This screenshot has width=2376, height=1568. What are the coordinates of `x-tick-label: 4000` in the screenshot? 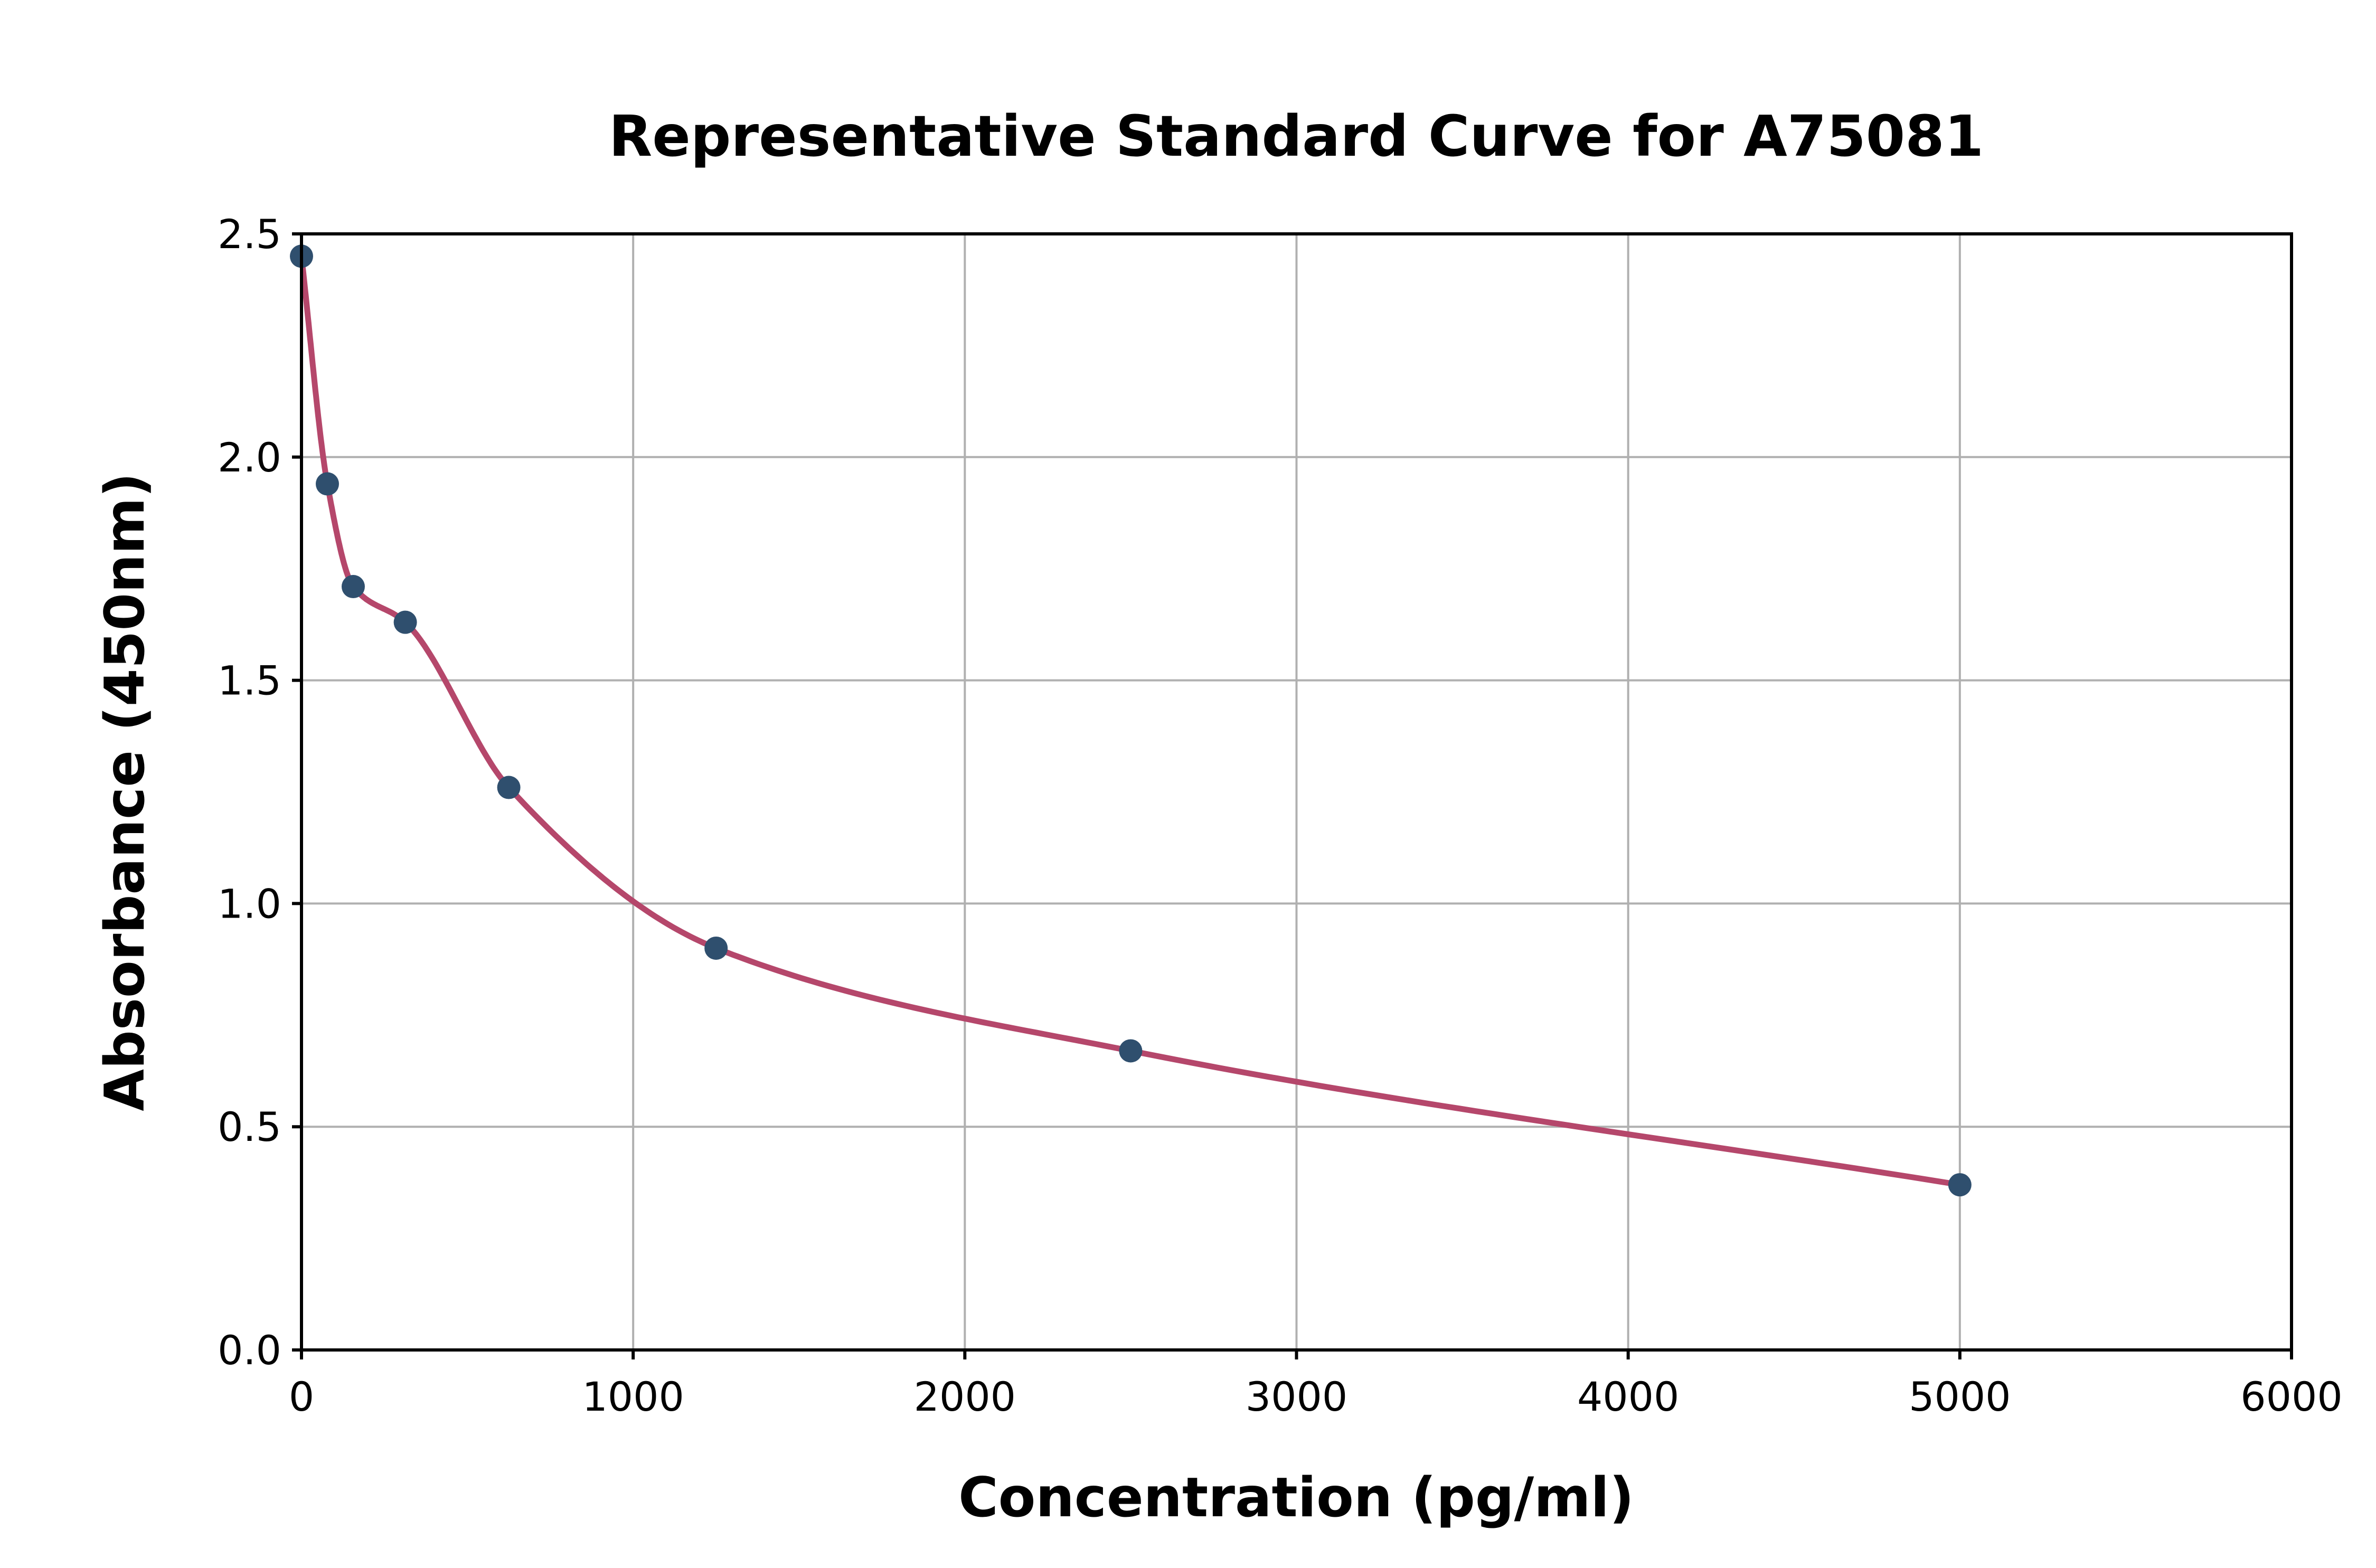 It's located at (1628, 1396).